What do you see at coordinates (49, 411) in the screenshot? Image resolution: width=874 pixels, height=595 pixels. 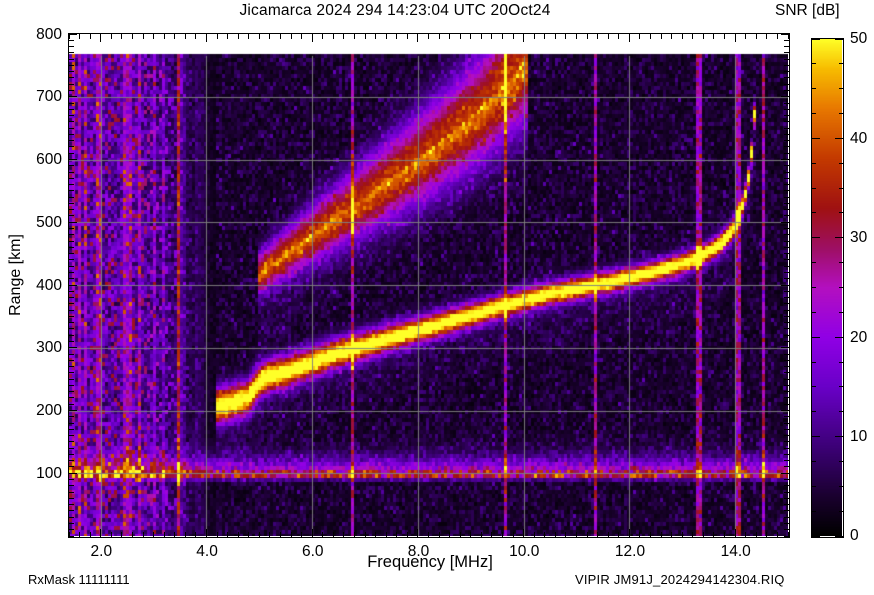 I see `y-tick-label: 200` at bounding box center [49, 411].